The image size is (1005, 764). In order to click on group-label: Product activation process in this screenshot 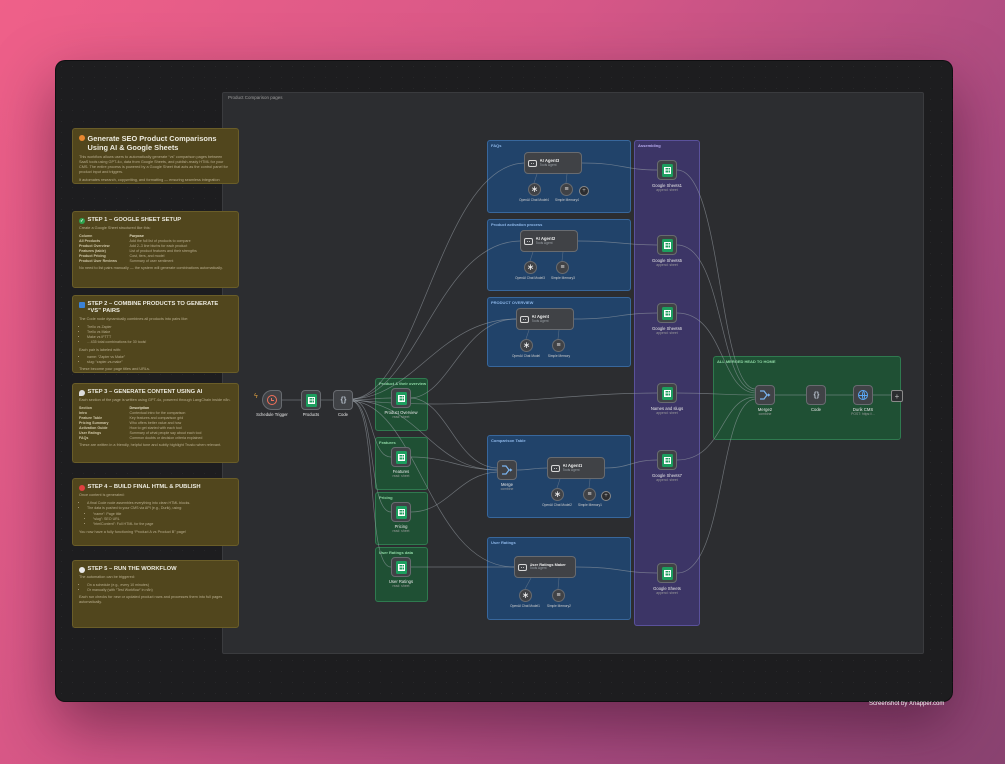, I will do `click(517, 224)`.